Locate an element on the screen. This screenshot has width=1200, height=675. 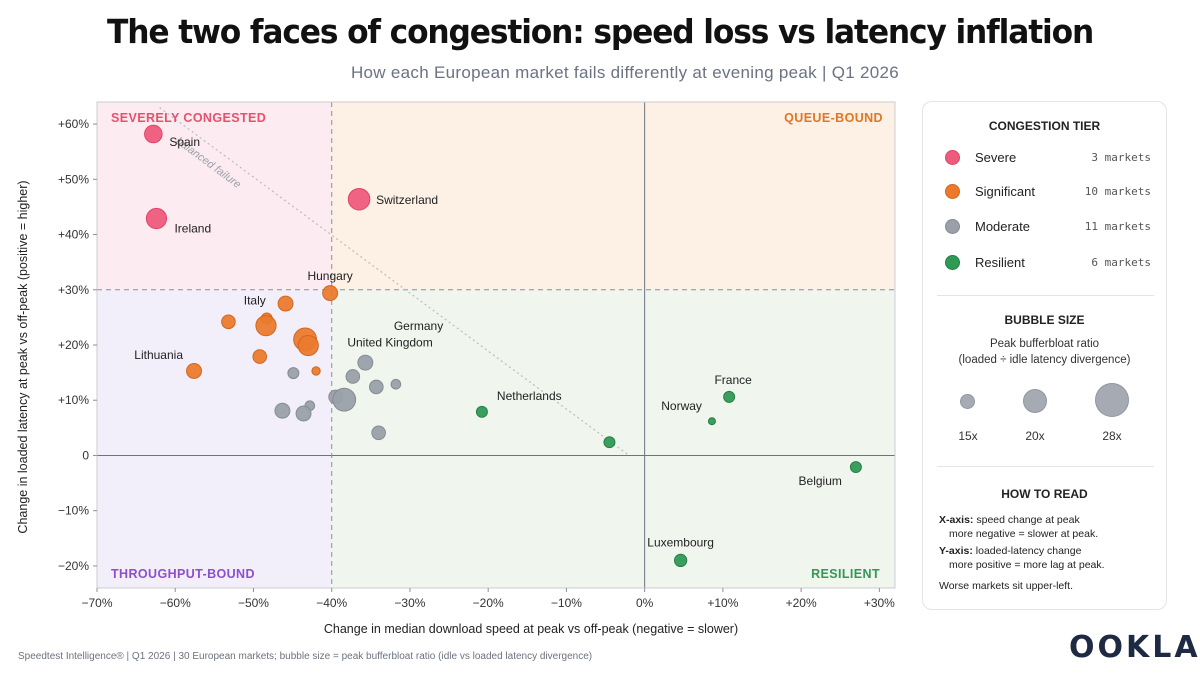
moderate-swatch is located at coordinates (952, 226).